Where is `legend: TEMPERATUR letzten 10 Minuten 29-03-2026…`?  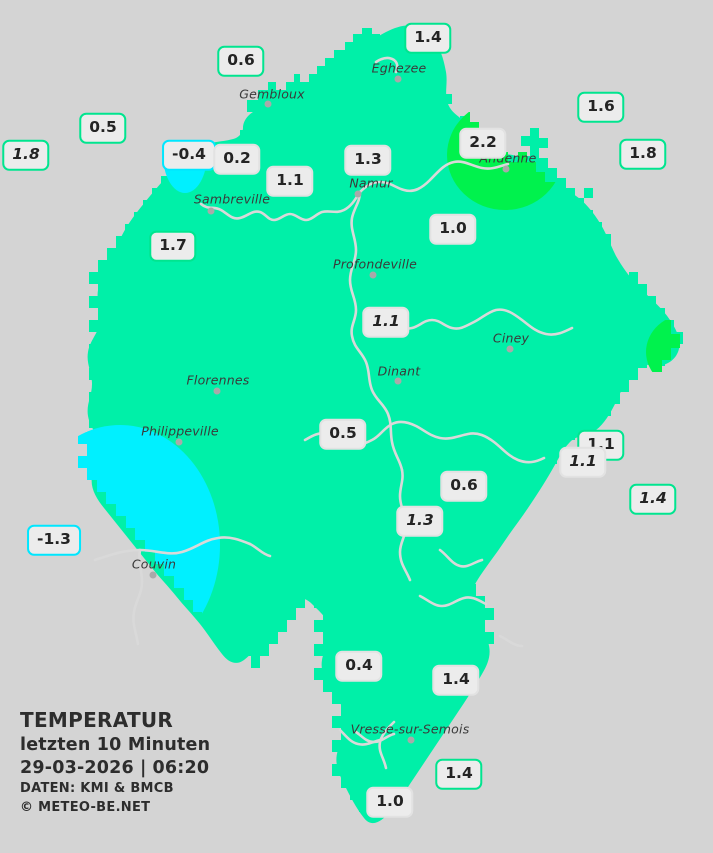
legend: TEMPERATUR letzten 10 Minuten 29-03-2026… is located at coordinates (115, 763).